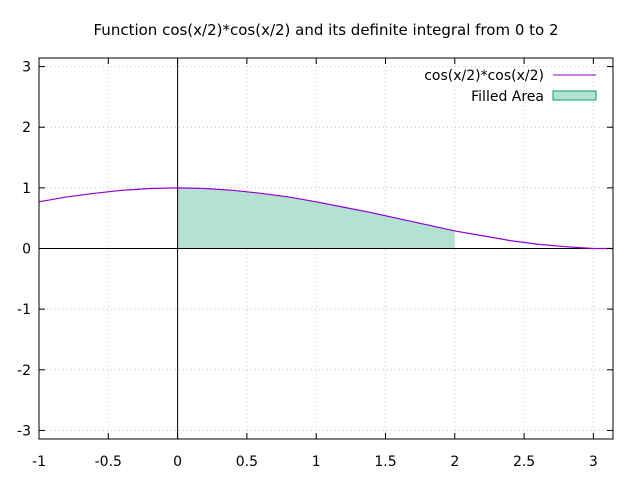  What do you see at coordinates (26, 128) in the screenshot?
I see `y-tick-label-5: 2` at bounding box center [26, 128].